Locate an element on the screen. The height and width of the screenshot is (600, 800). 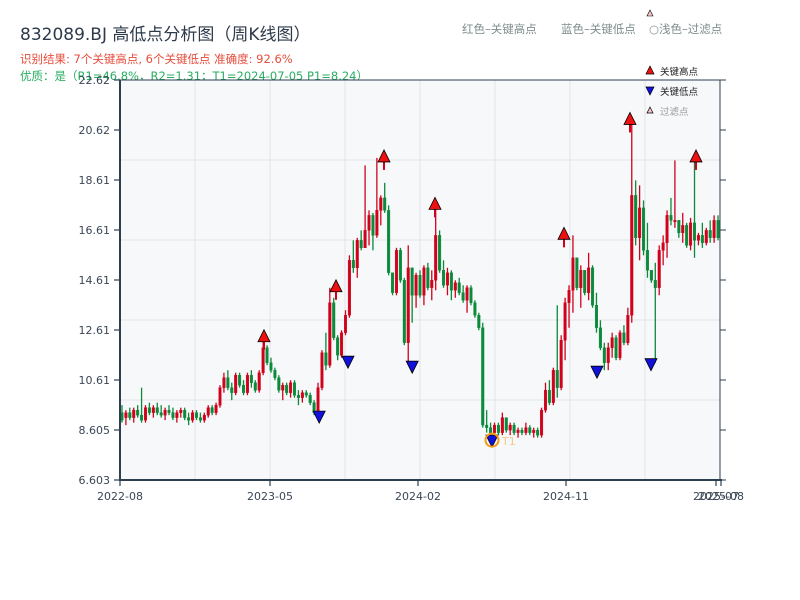
y-tick-label: 12.61 is located at coordinates (95, 330).